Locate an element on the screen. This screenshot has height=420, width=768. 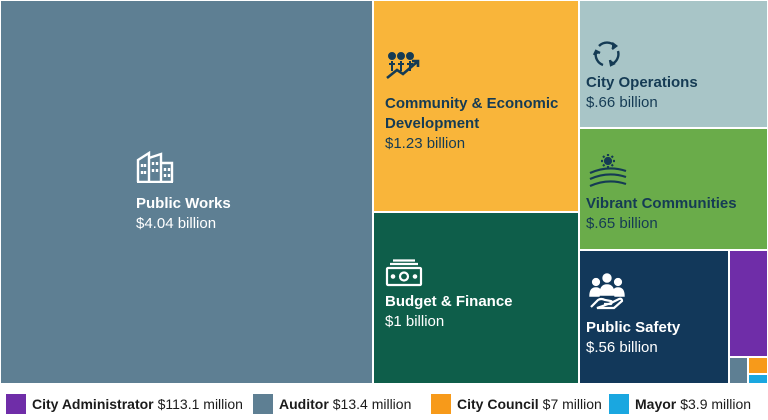
treemap-tile-city-council is located at coordinates (758, 365).